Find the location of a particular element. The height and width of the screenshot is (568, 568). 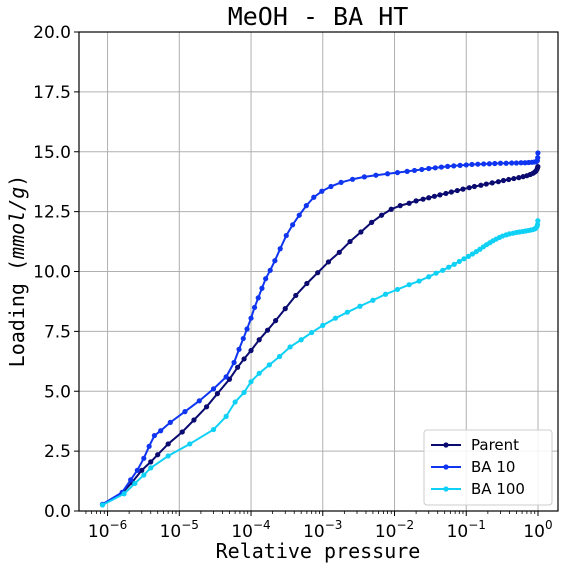

legend-item-ba-100: BA 100 is located at coordinates (478, 489).